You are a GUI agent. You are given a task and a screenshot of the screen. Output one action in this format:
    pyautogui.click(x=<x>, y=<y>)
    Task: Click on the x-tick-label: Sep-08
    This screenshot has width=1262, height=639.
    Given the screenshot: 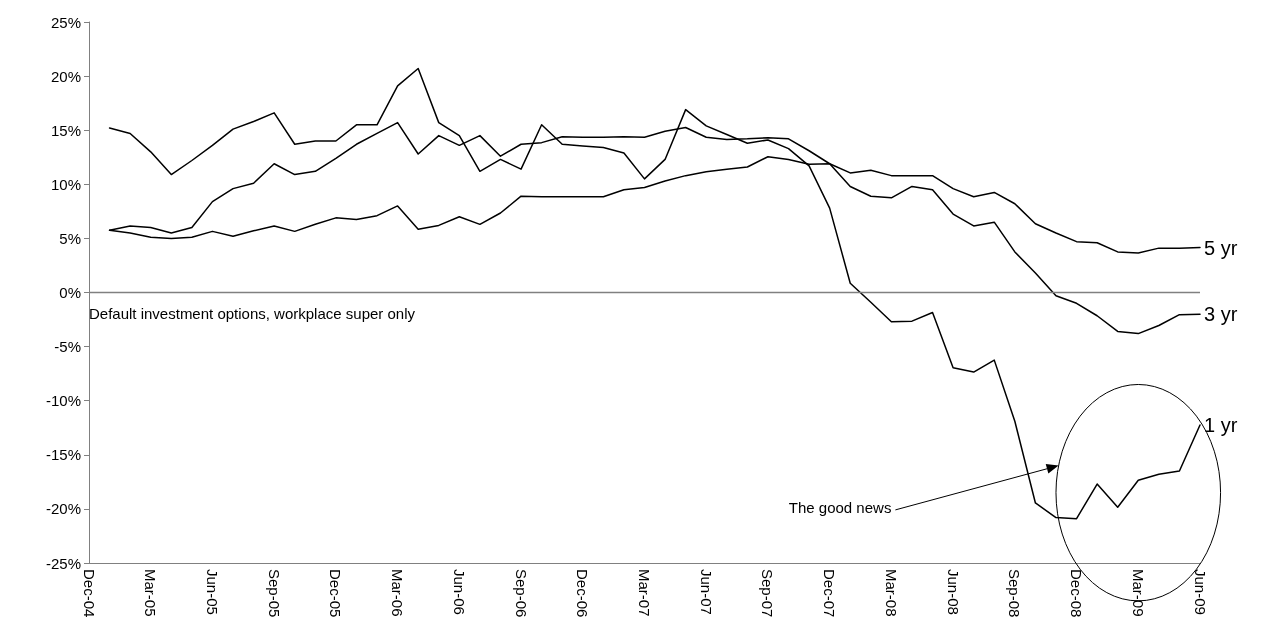 What is the action you would take?
    pyautogui.click(x=1015, y=593)
    